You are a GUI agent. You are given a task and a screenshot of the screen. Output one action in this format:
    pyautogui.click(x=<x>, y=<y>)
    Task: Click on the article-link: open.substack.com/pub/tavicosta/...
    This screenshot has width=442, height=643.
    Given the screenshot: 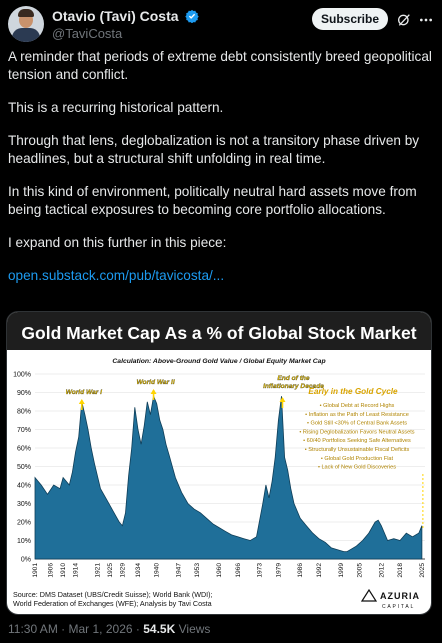 What is the action you would take?
    pyautogui.click(x=116, y=275)
    